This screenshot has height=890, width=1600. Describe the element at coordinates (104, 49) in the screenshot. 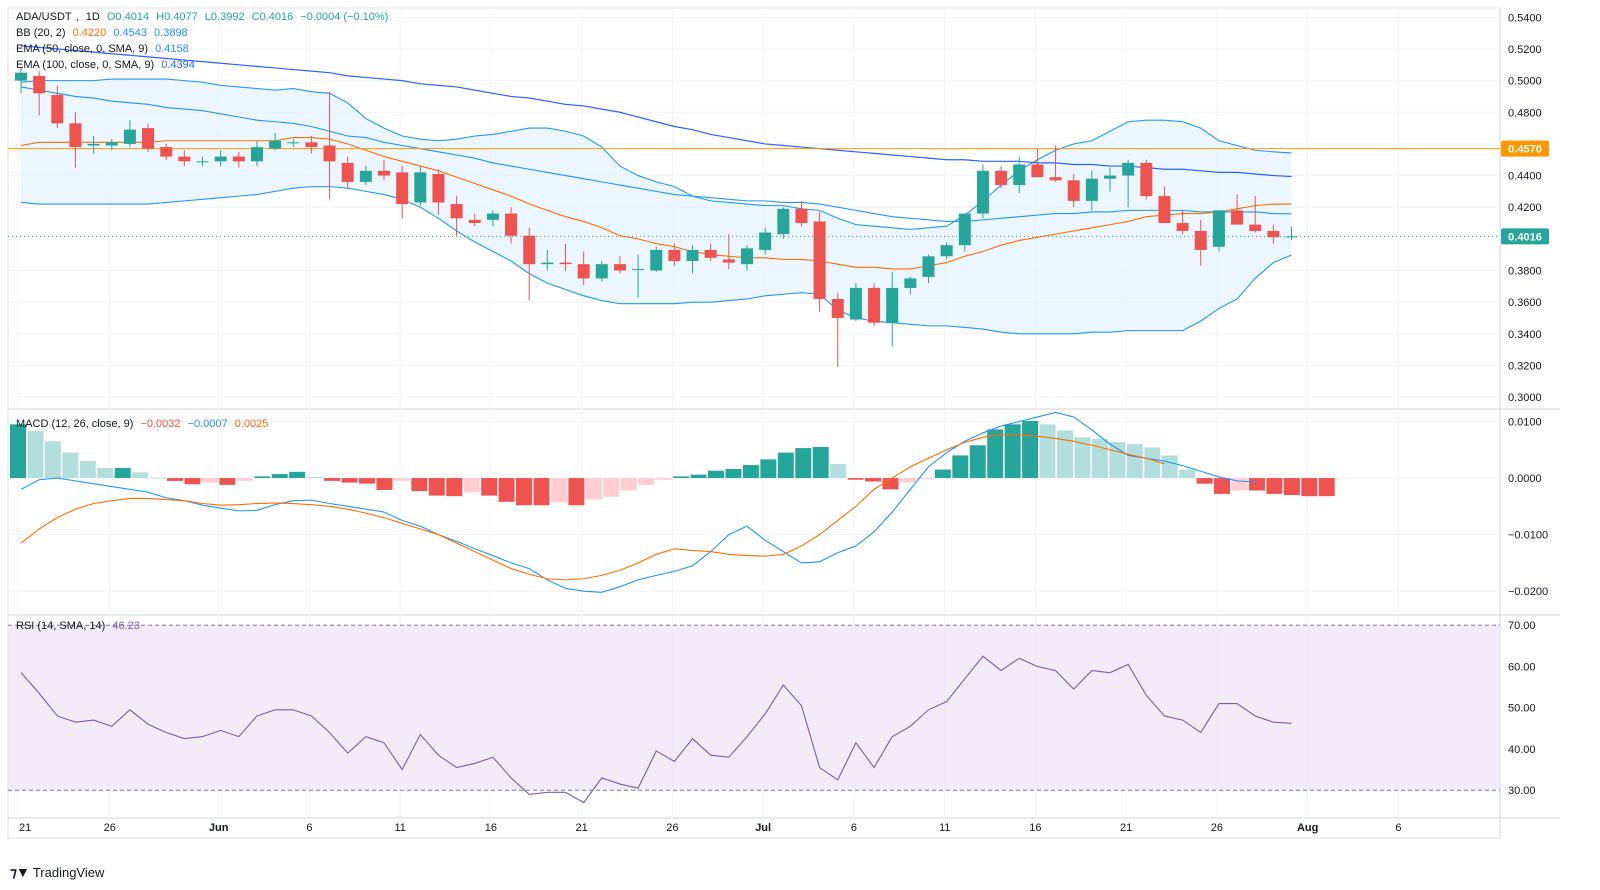

I see `ema50-legend: EMA (50, close, 0, SMA, 9) 0.4158` at that location.